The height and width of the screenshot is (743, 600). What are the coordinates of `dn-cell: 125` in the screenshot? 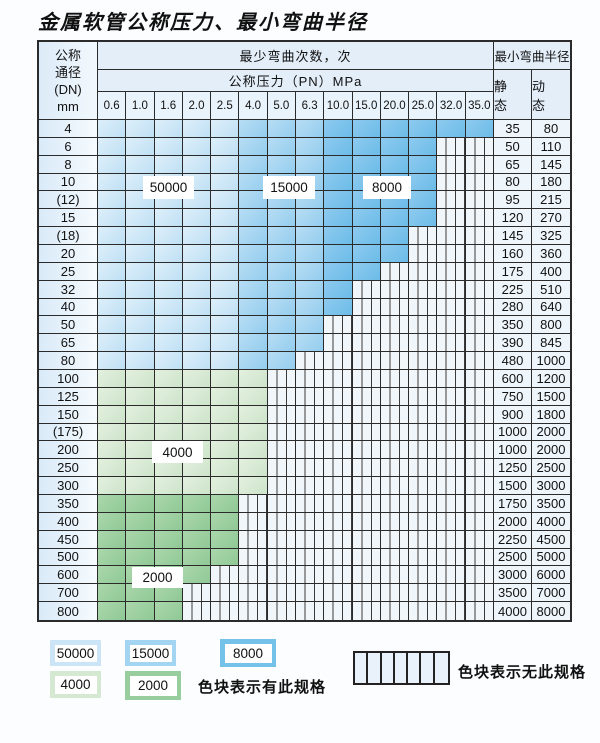 It's located at (68, 396).